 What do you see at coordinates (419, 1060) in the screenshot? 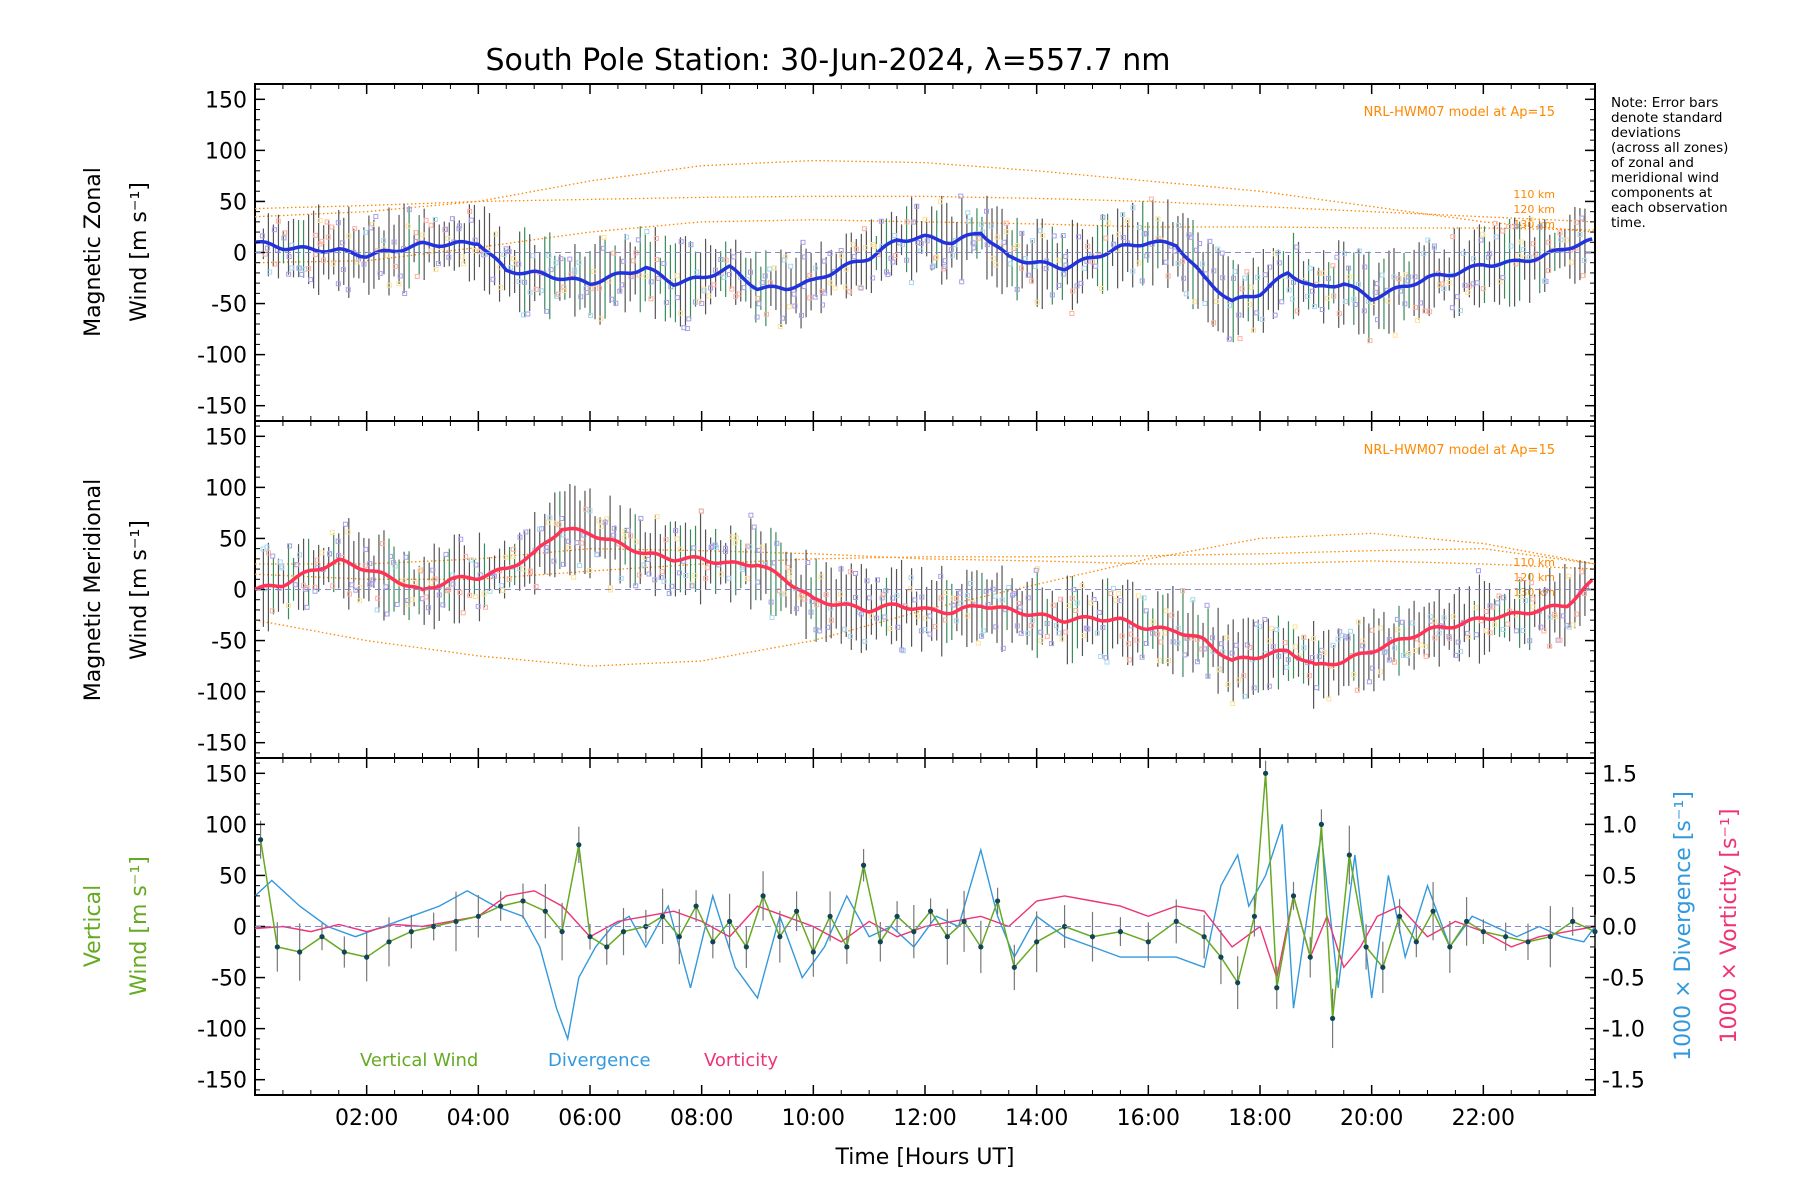
I see `legend-vertical-wind: Vertical Wind` at bounding box center [419, 1060].